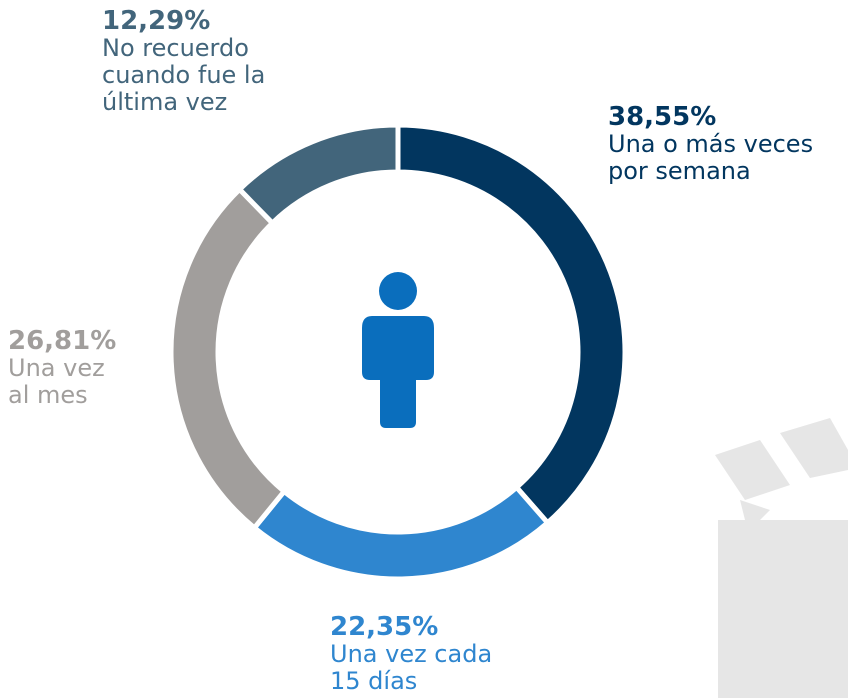  Describe the element at coordinates (156, 21) in the screenshot. I see `value-label: 12,29%` at that location.